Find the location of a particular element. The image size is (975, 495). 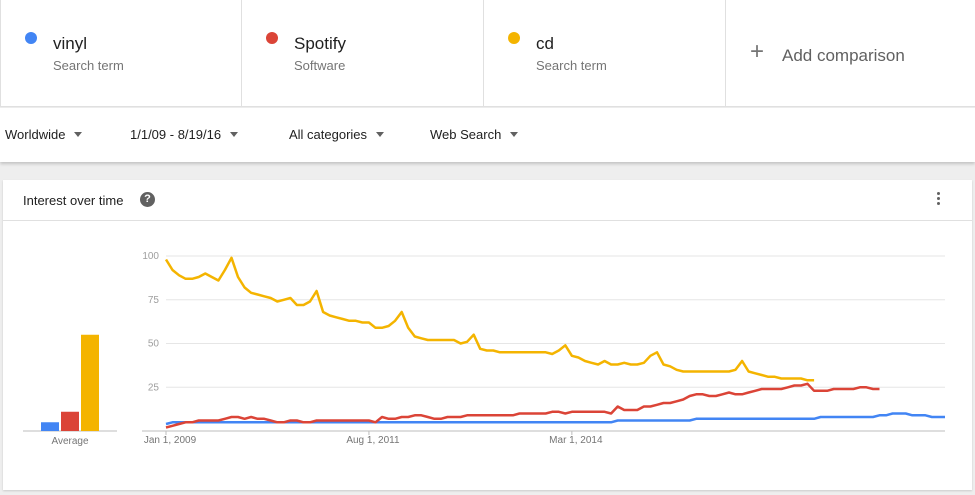

y-tick-label: 75 is located at coordinates (154, 300).